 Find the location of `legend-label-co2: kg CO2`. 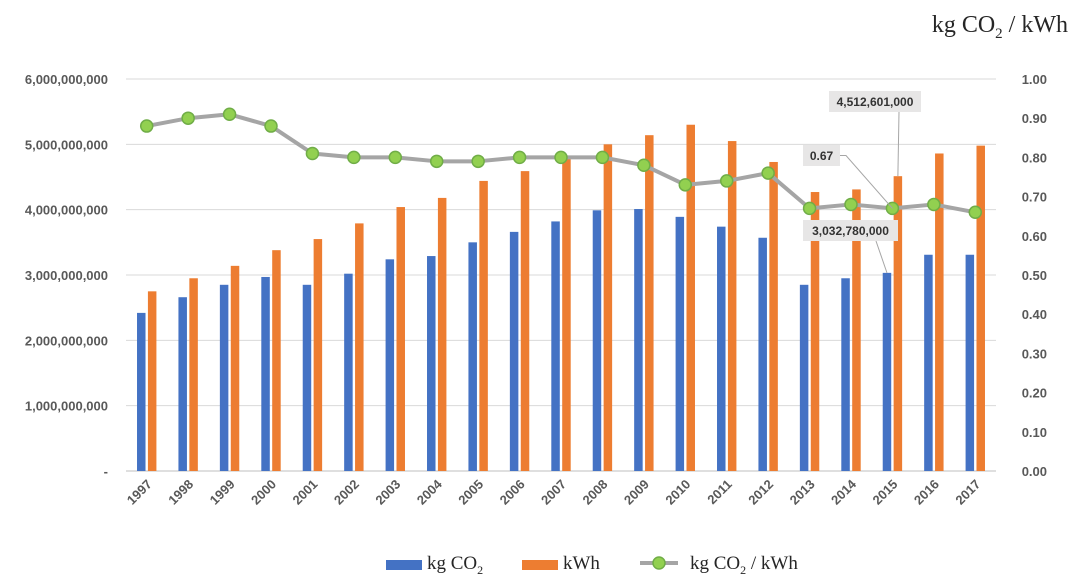

legend-label-co2: kg CO2 is located at coordinates (455, 565).